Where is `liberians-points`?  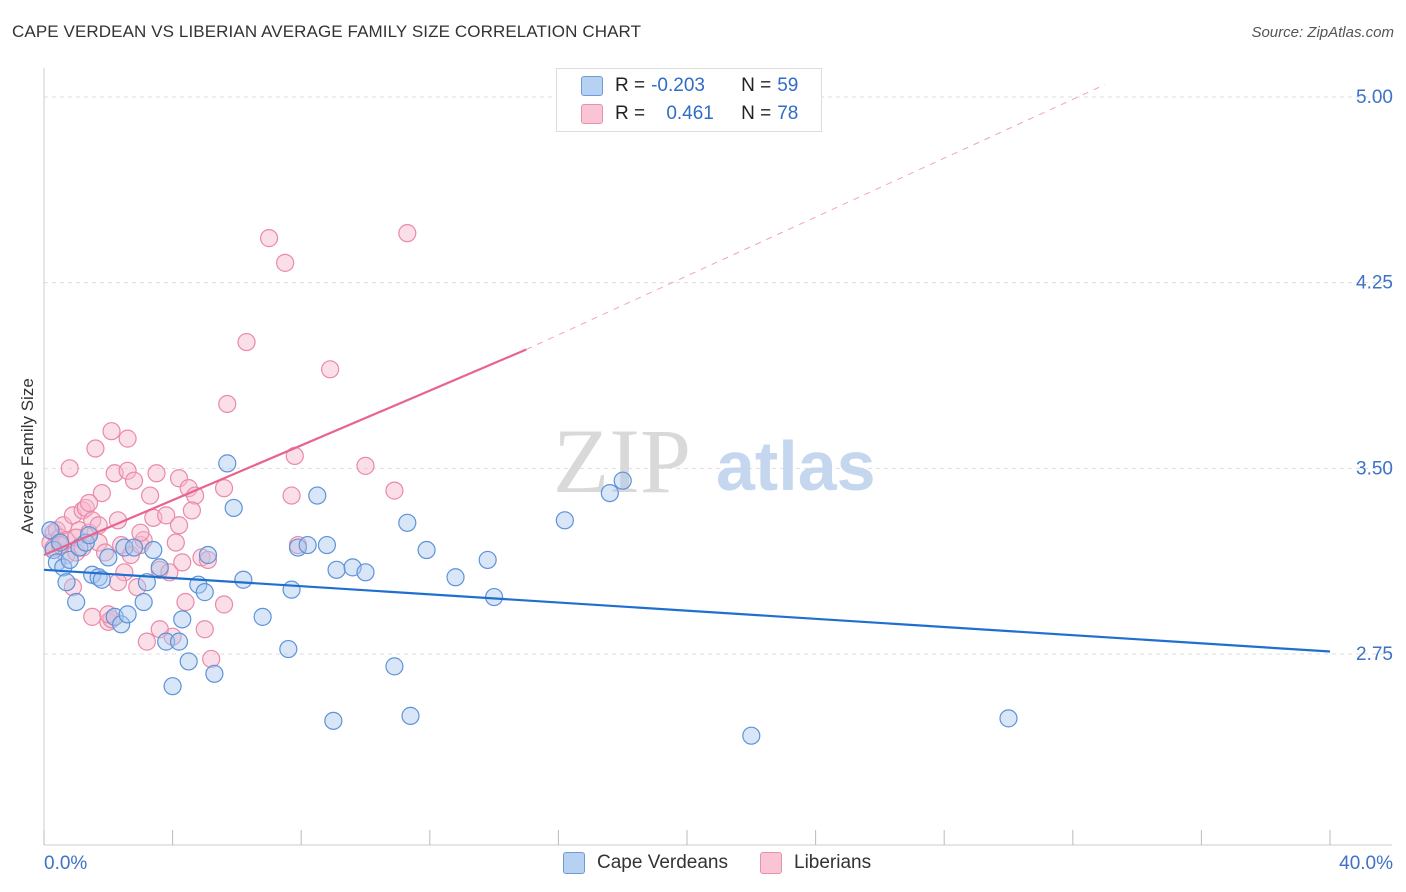
liberians-points is located at coordinates (229, 446).